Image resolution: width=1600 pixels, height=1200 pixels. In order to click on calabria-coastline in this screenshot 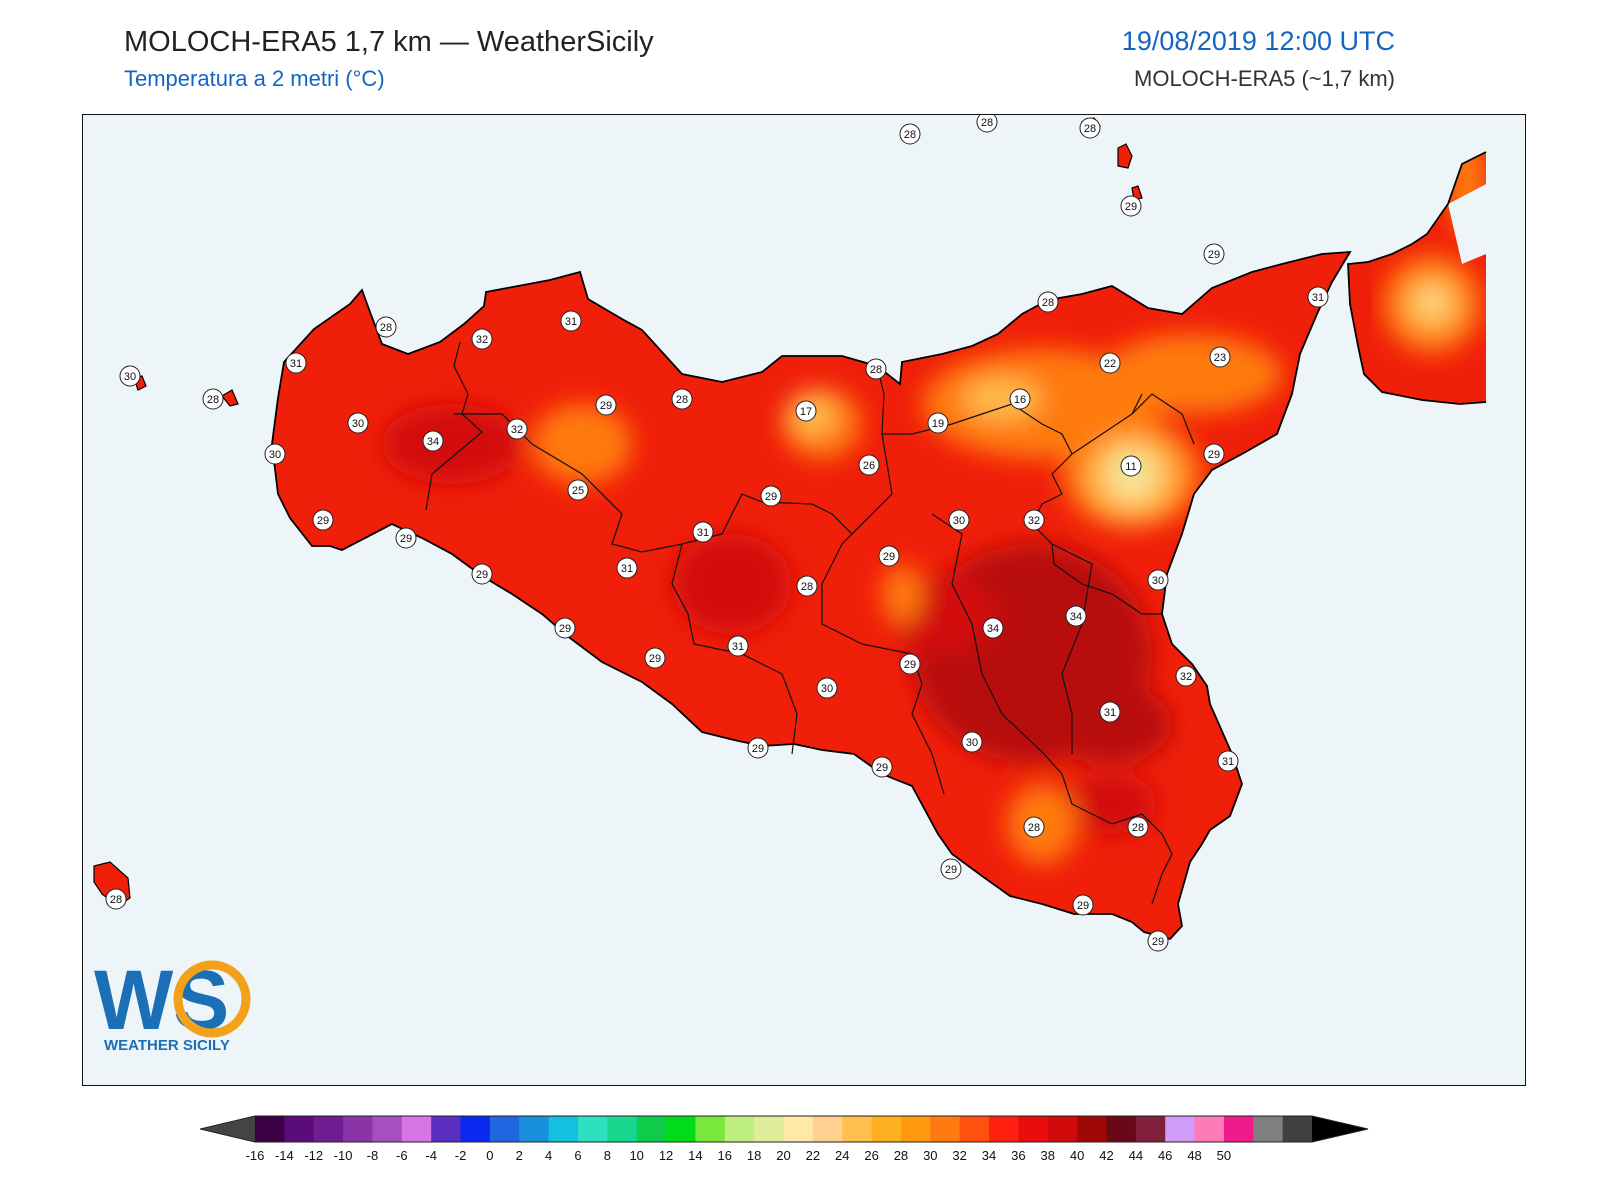, I will do `click(1417, 259)`.